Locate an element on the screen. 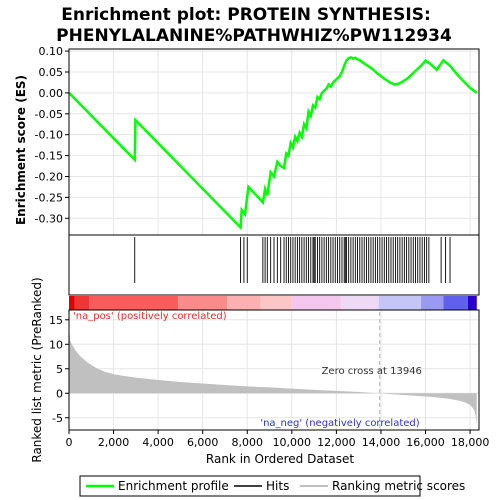 The image size is (500, 500). ranking-color-bar is located at coordinates (273, 303).